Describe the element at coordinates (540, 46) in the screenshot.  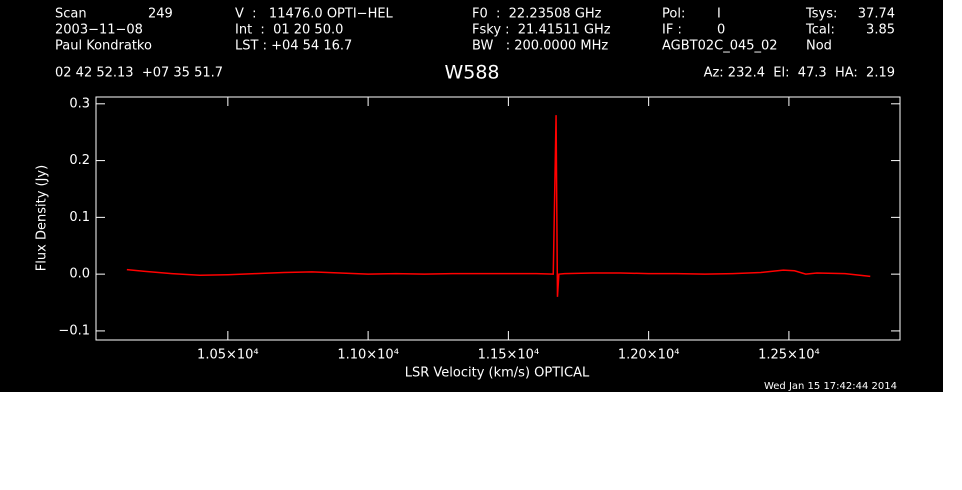
I see `header-field: BW : 200.0000 MHz` at that location.